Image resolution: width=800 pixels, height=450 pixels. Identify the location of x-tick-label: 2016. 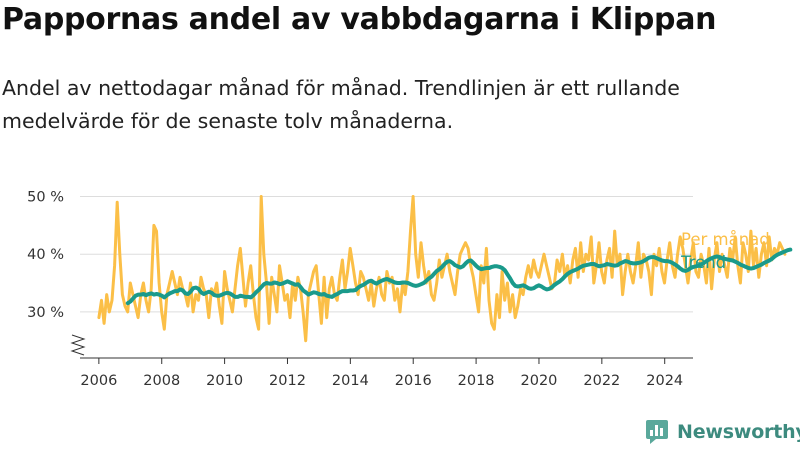
(413, 381).